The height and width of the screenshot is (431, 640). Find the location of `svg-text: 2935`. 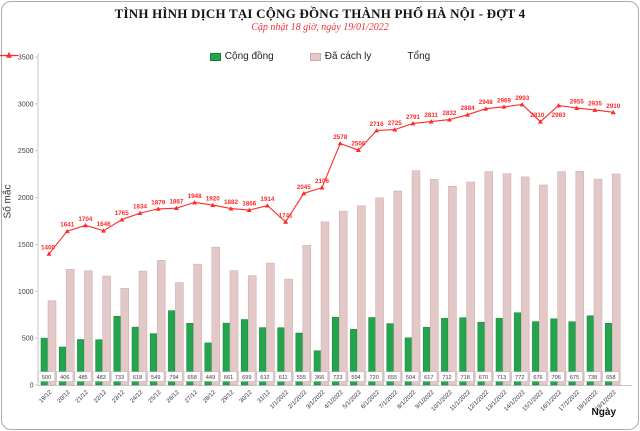

svg-text: 2935 is located at coordinates (595, 103).